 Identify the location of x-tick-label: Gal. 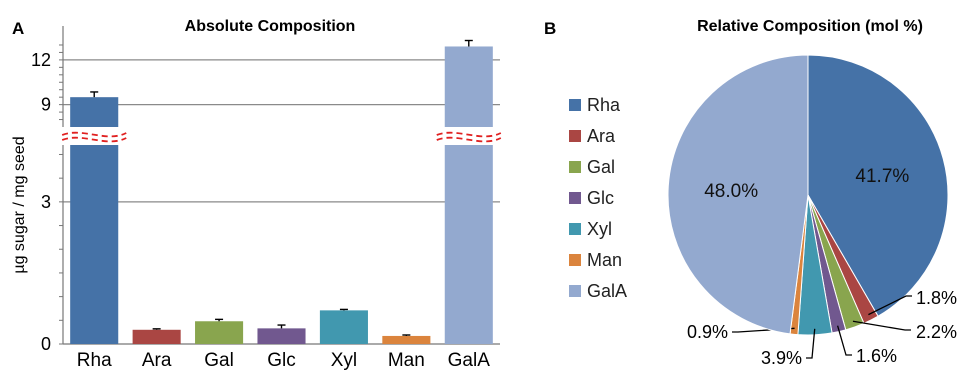
(219, 360).